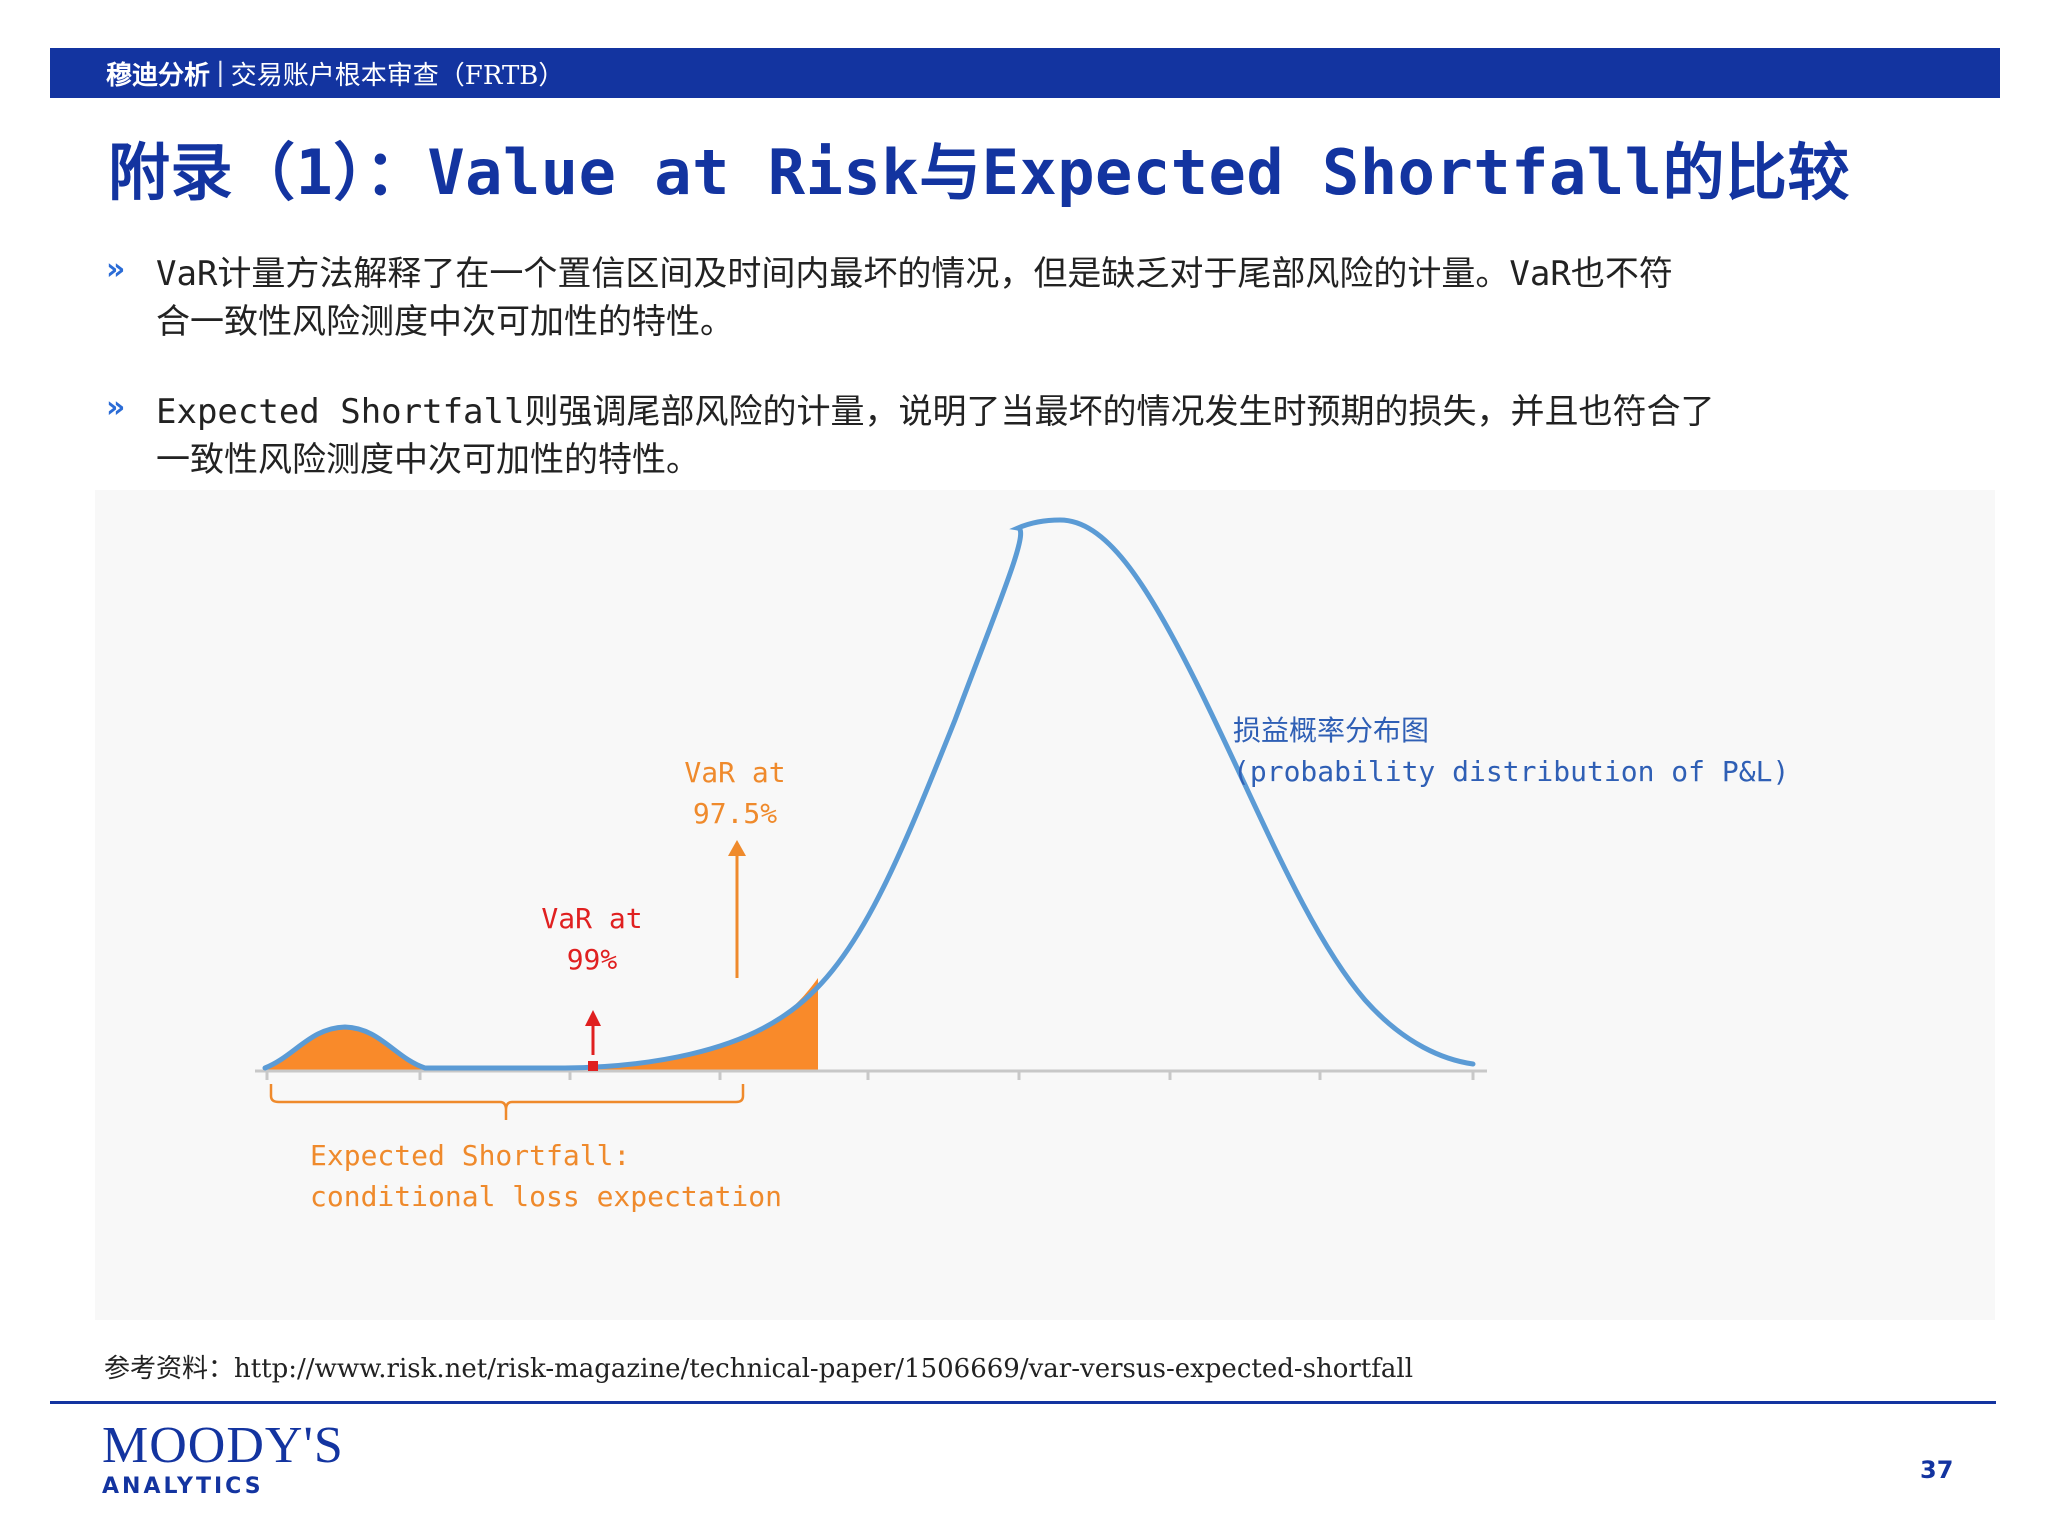 This screenshot has width=2048, height=1536. What do you see at coordinates (1511, 771) in the screenshot?
I see `curve-label-line2: (probability distribution of P&L)` at bounding box center [1511, 771].